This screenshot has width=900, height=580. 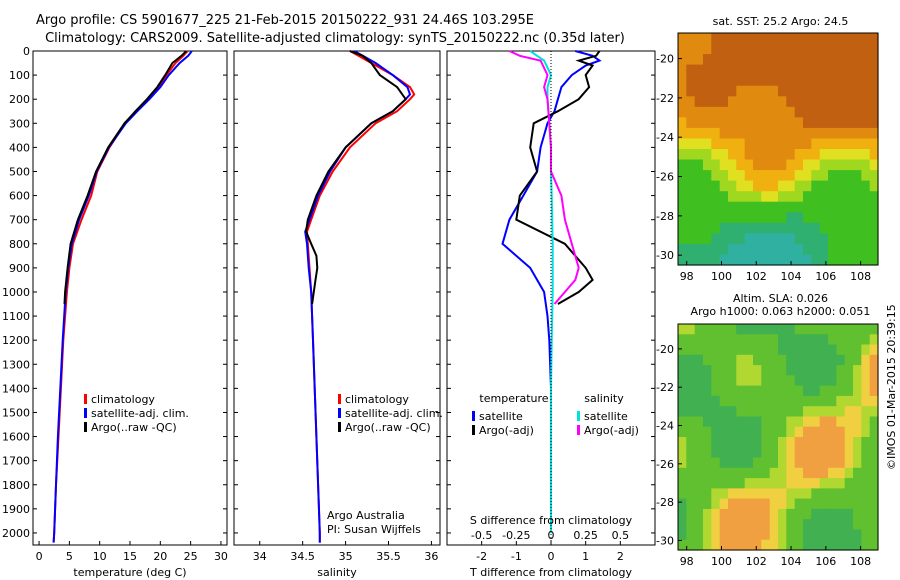 What do you see at coordinates (551, 535) in the screenshot?
I see `difference-top-tick-label: 0` at bounding box center [551, 535].